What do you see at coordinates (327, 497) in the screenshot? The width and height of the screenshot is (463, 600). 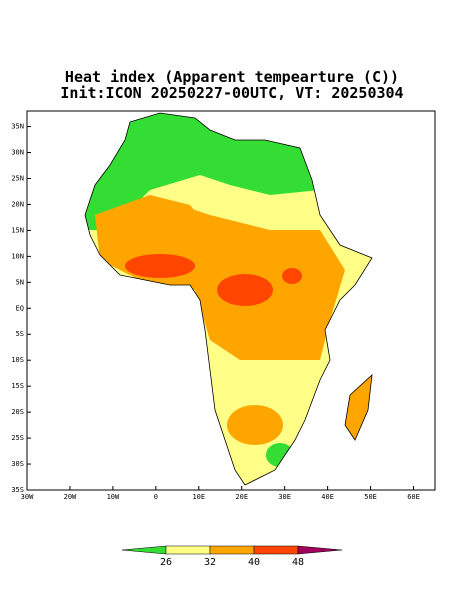 I see `x-tick-label: 40E` at bounding box center [327, 497].